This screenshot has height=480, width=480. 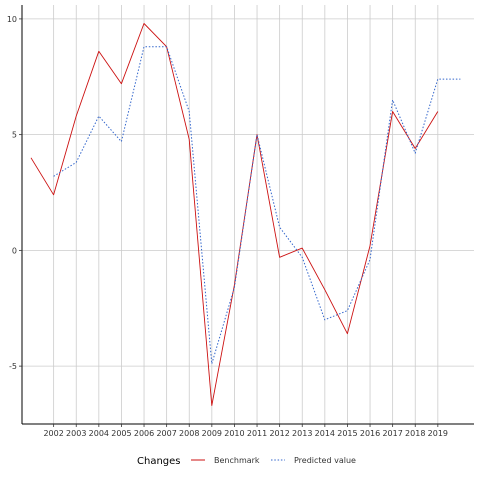 I want to click on y-tick-label: -5, so click(x=13, y=366).